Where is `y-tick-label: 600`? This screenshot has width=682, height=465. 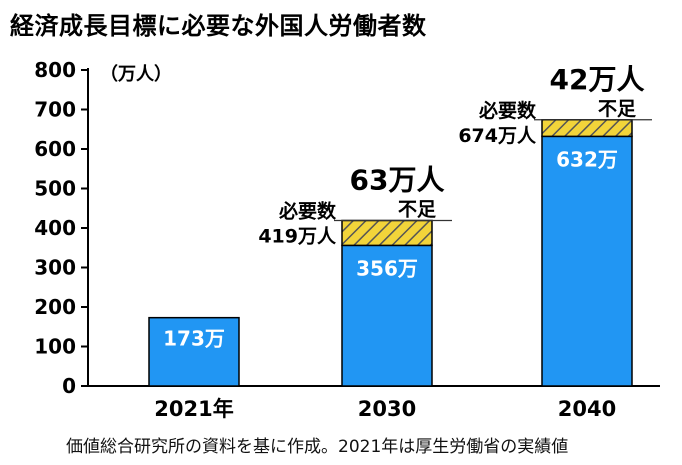
y-tick-label: 600 is located at coordinates (55, 149).